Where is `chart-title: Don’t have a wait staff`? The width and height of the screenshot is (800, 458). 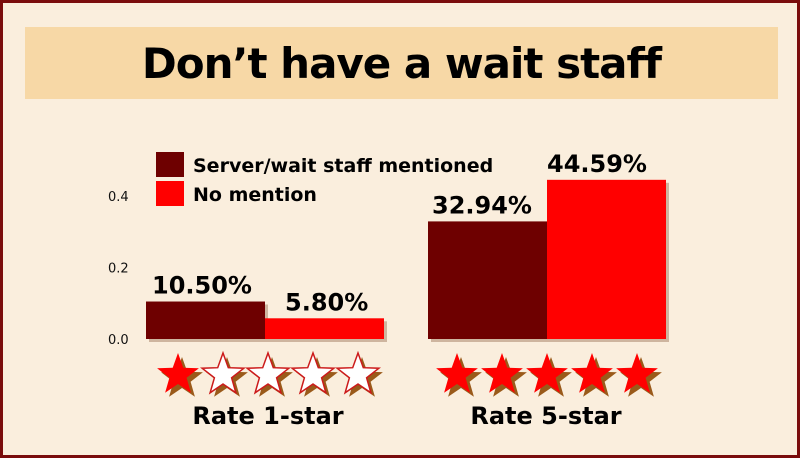 chart-title: Don’t have a wait staff is located at coordinates (401, 63).